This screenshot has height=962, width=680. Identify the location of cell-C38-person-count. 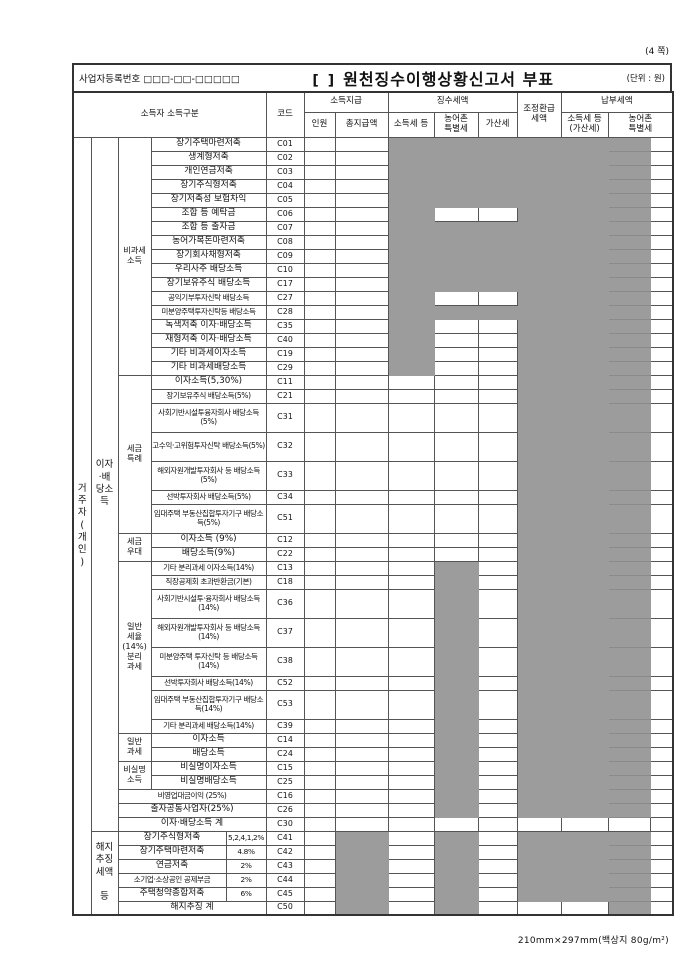
(319, 661).